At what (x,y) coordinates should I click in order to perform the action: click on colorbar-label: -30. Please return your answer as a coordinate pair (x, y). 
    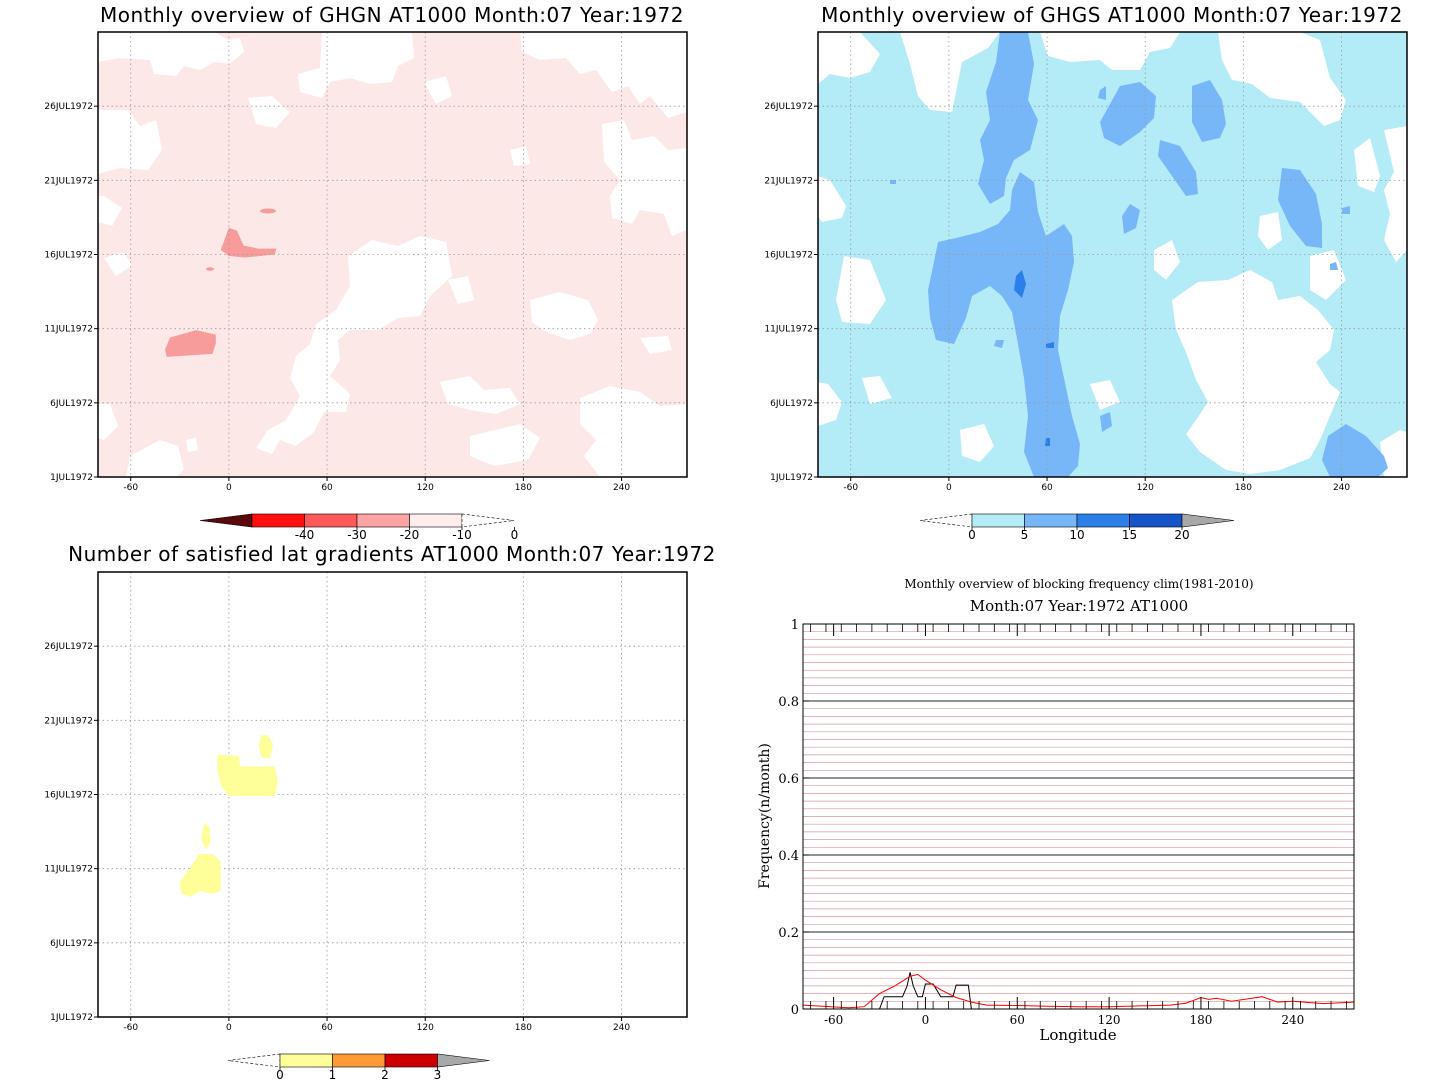
    Looking at the image, I should click on (357, 535).